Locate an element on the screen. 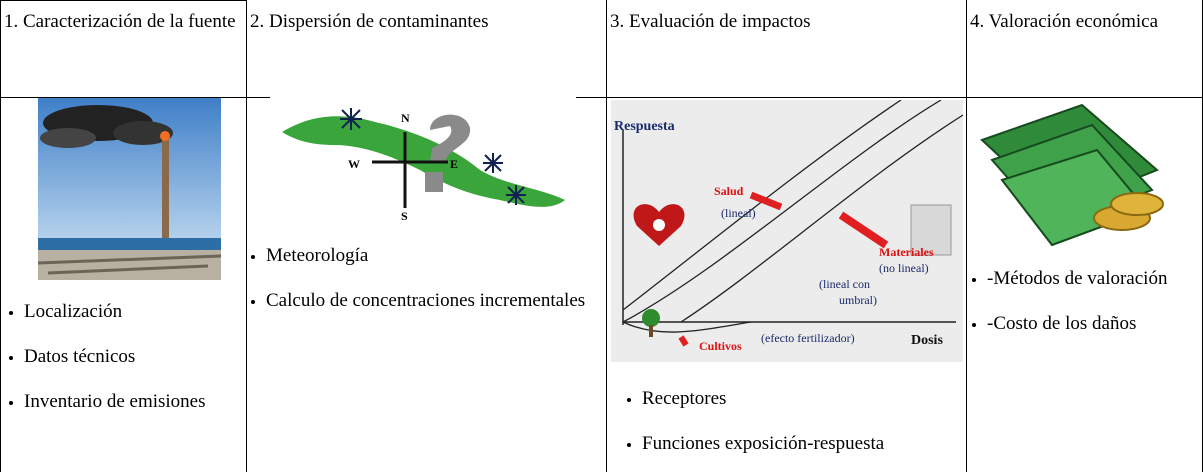 This screenshot has height=472, width=1203. compass-label: N is located at coordinates (405, 118).